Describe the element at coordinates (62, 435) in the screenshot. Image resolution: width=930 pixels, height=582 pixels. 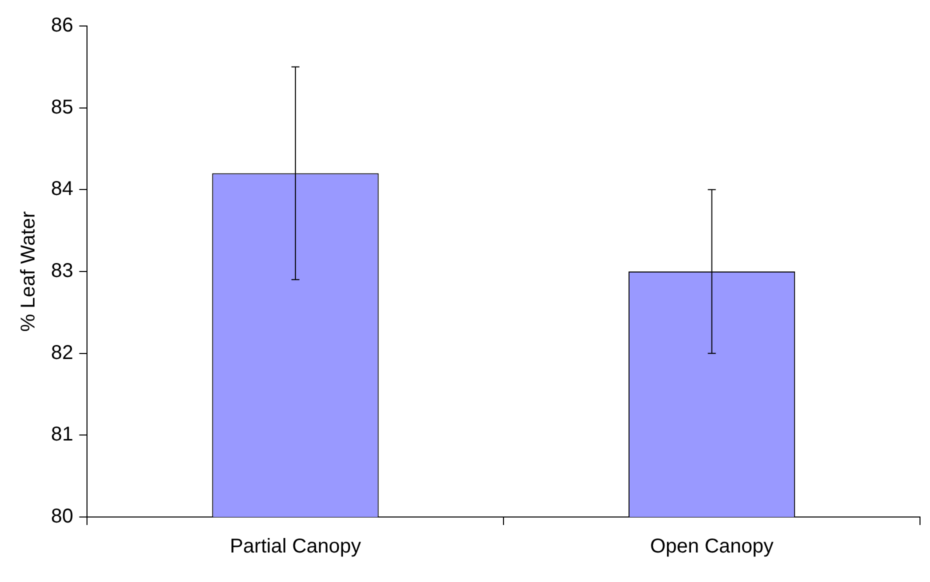
I see `y-tick-label: 81` at that location.